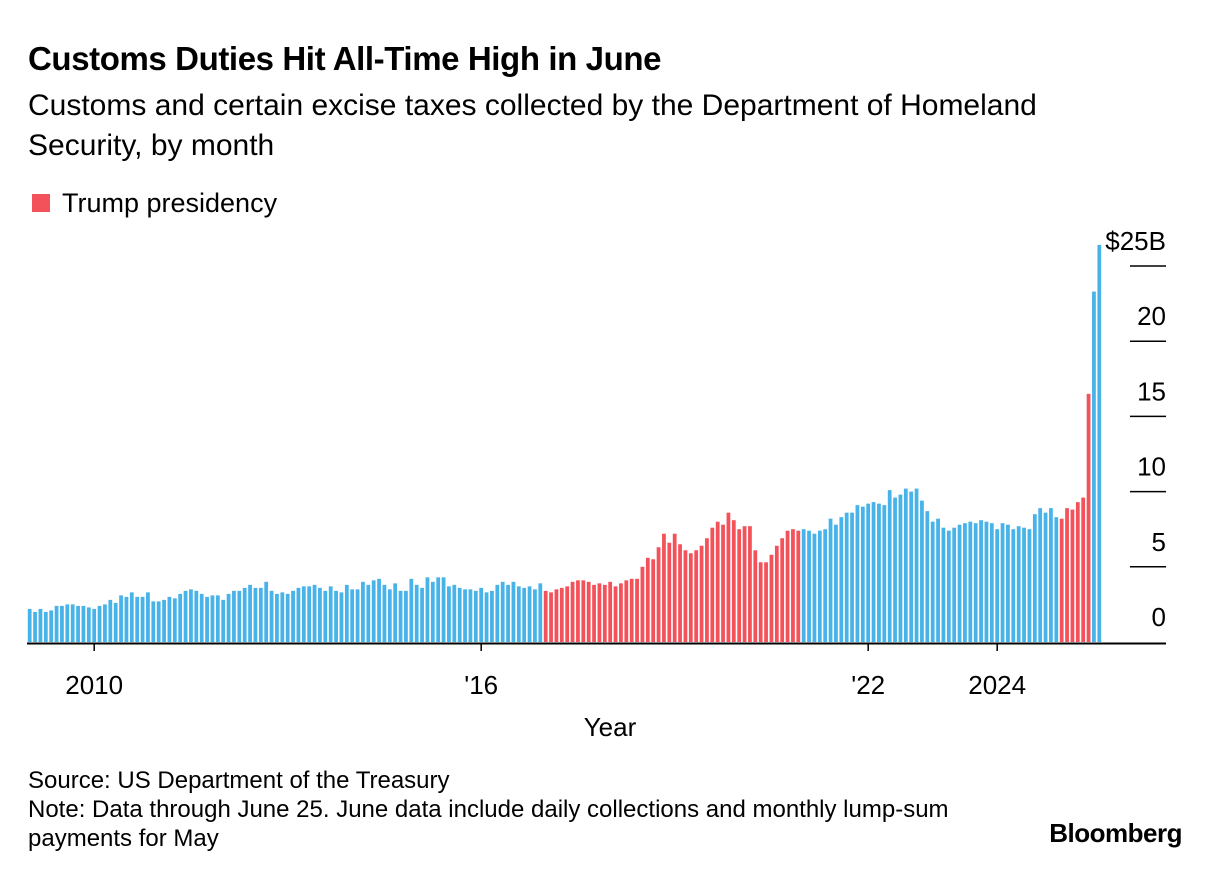  What do you see at coordinates (1159, 617) in the screenshot?
I see `y-tick-label: 0` at bounding box center [1159, 617].